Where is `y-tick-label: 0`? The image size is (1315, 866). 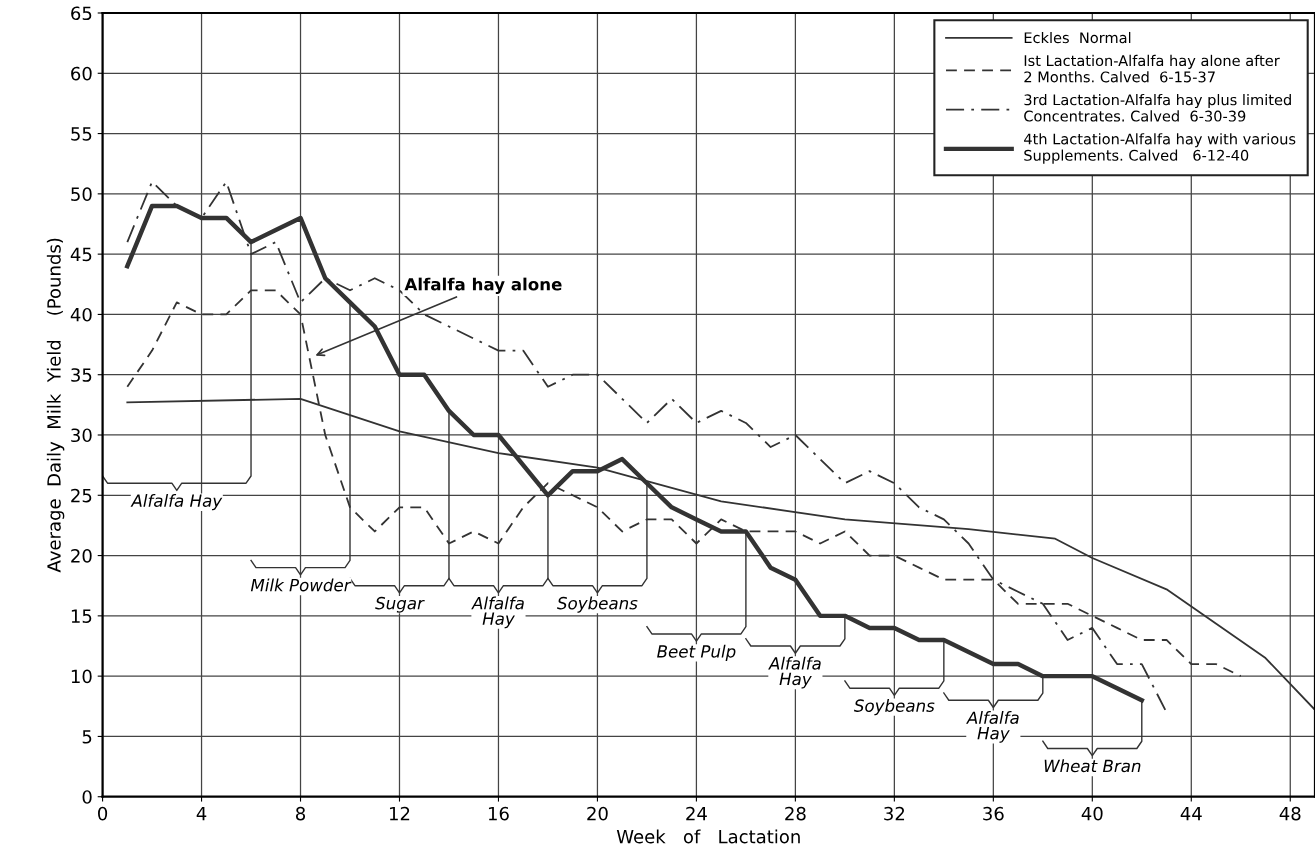 y-tick-label: 0 is located at coordinates (87, 797).